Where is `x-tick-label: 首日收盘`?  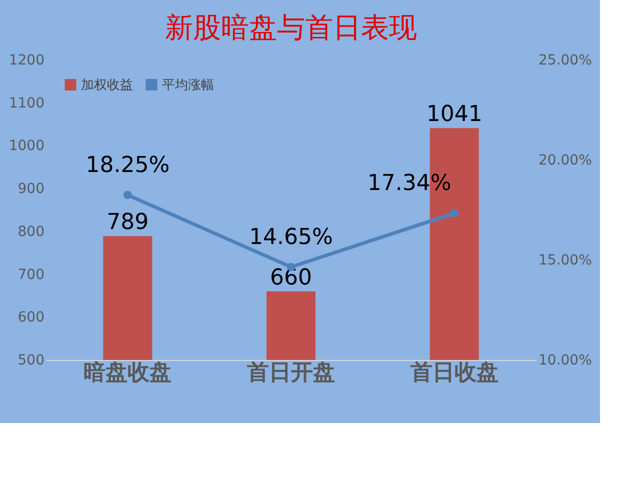
x-tick-label: 首日收盘 is located at coordinates (453, 373).